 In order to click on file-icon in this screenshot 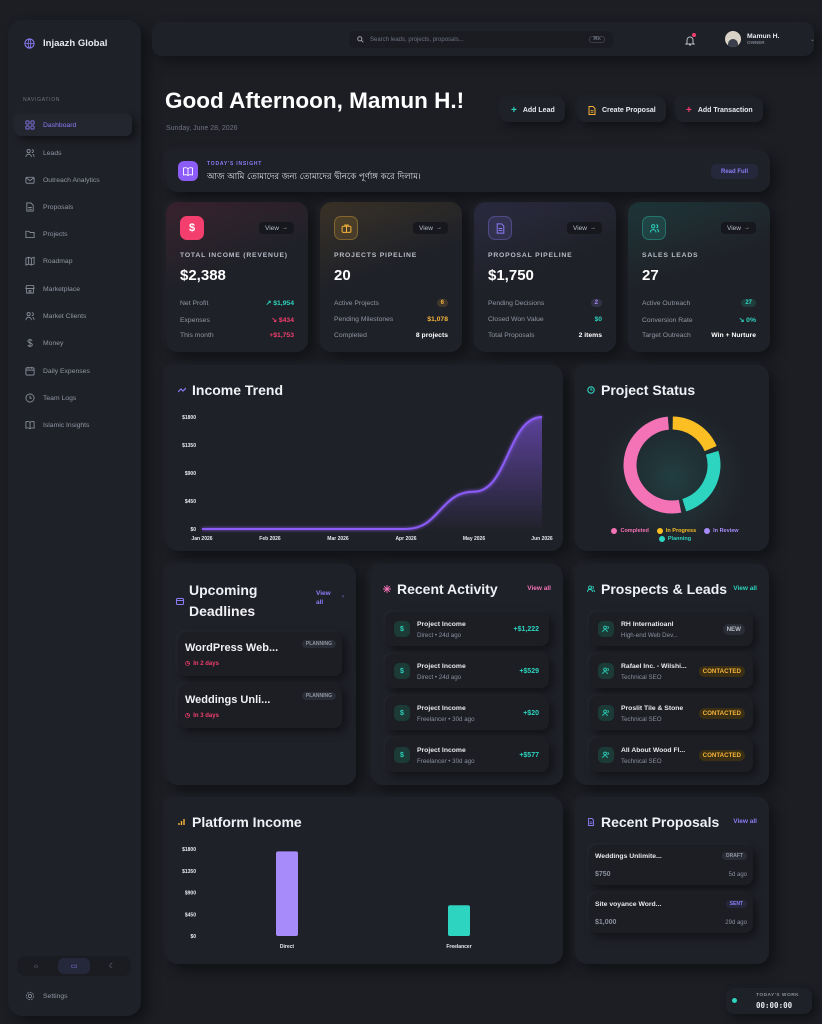, I will do `click(30, 207)`.